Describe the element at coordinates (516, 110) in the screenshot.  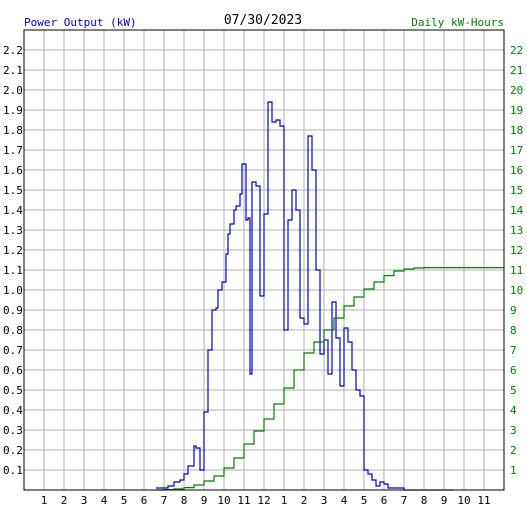
I see `y2-tick-label: 19` at that location.